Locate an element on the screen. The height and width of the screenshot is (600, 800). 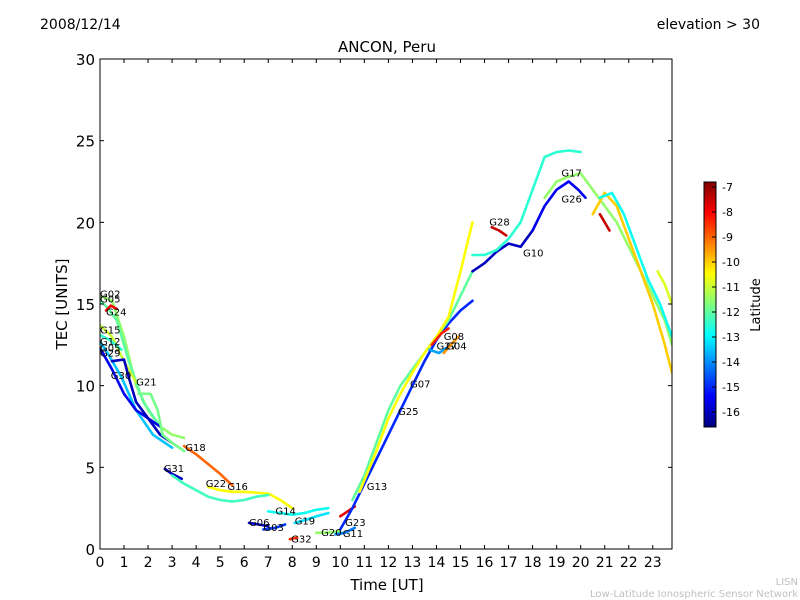
satellite-label-g12: G12 is located at coordinates (110, 342).